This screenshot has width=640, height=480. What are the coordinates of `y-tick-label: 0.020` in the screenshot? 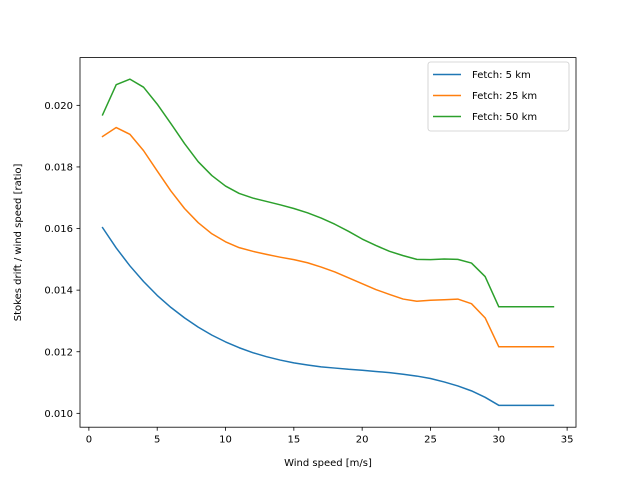 It's located at (58, 106).